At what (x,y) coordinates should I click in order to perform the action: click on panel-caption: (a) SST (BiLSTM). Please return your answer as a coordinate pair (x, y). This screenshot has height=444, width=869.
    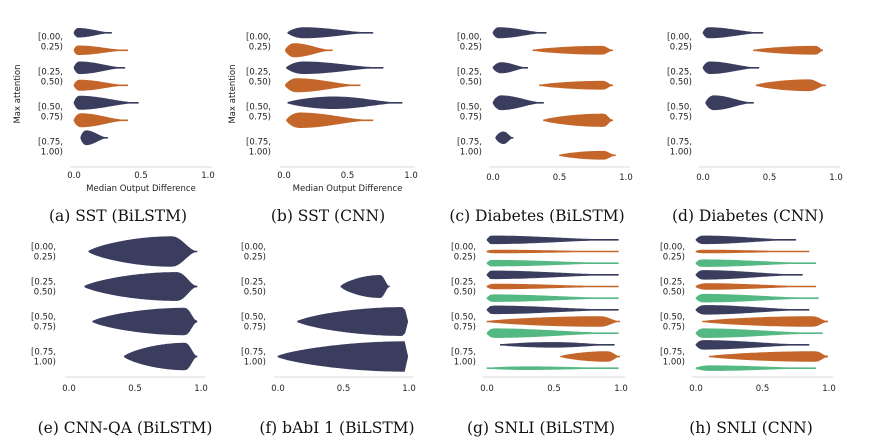
    Looking at the image, I should click on (118, 216).